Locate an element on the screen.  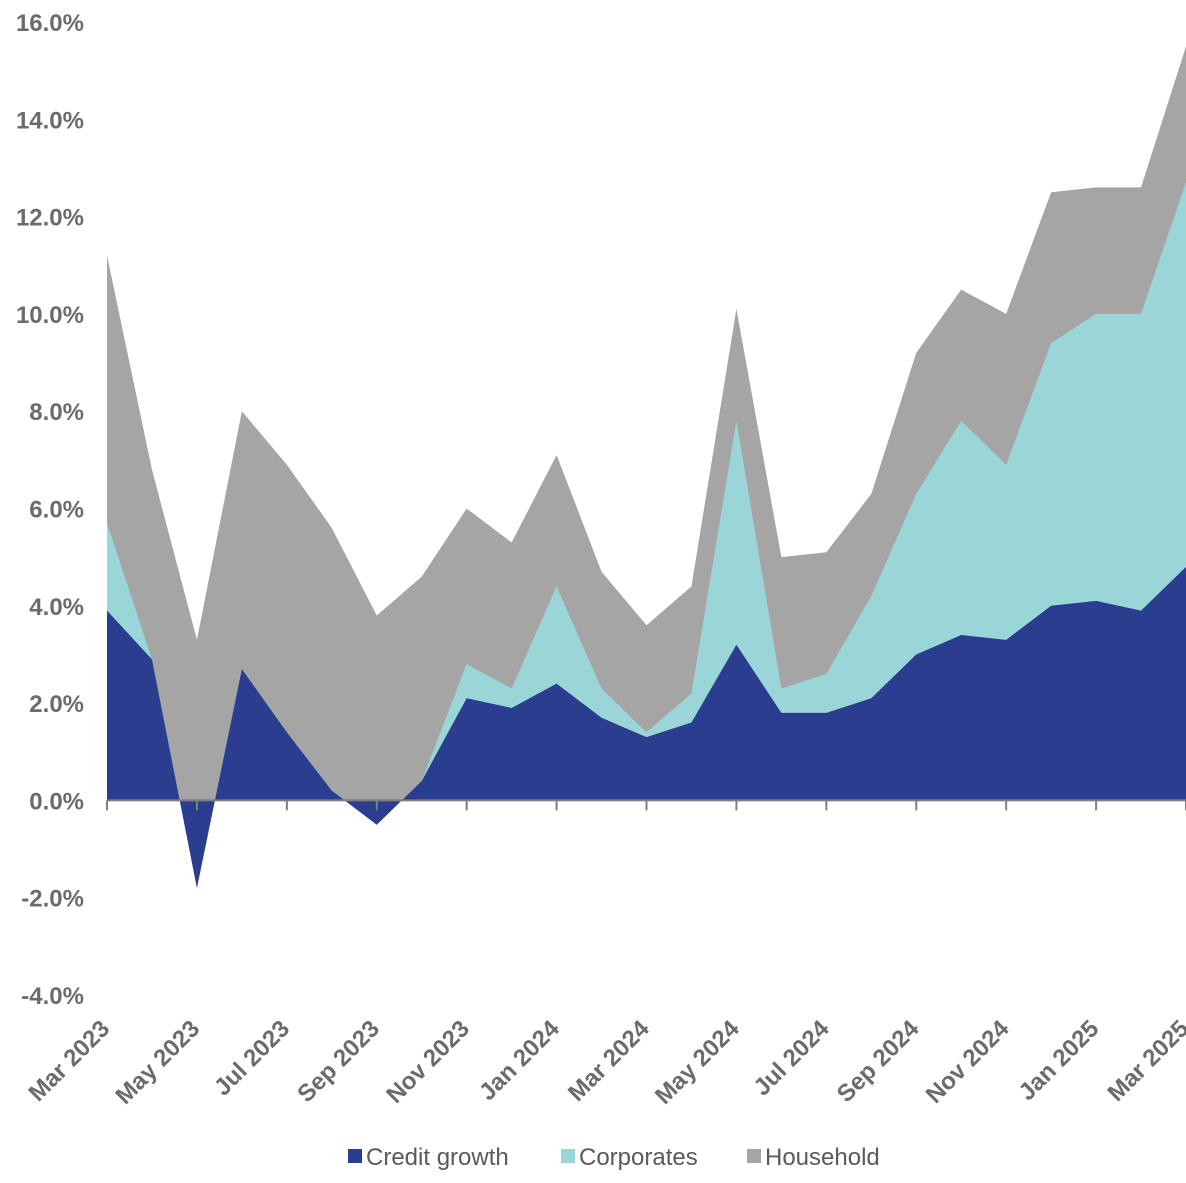
legend-item: Corporates is located at coordinates (629, 1157).